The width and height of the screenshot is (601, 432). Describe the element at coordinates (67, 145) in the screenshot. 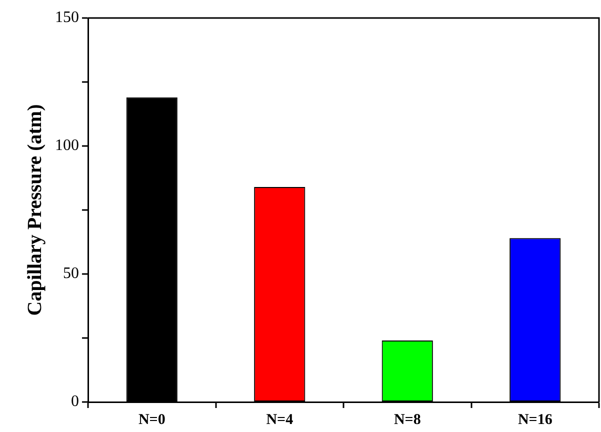

I see `y-tick-label: 100` at that location.